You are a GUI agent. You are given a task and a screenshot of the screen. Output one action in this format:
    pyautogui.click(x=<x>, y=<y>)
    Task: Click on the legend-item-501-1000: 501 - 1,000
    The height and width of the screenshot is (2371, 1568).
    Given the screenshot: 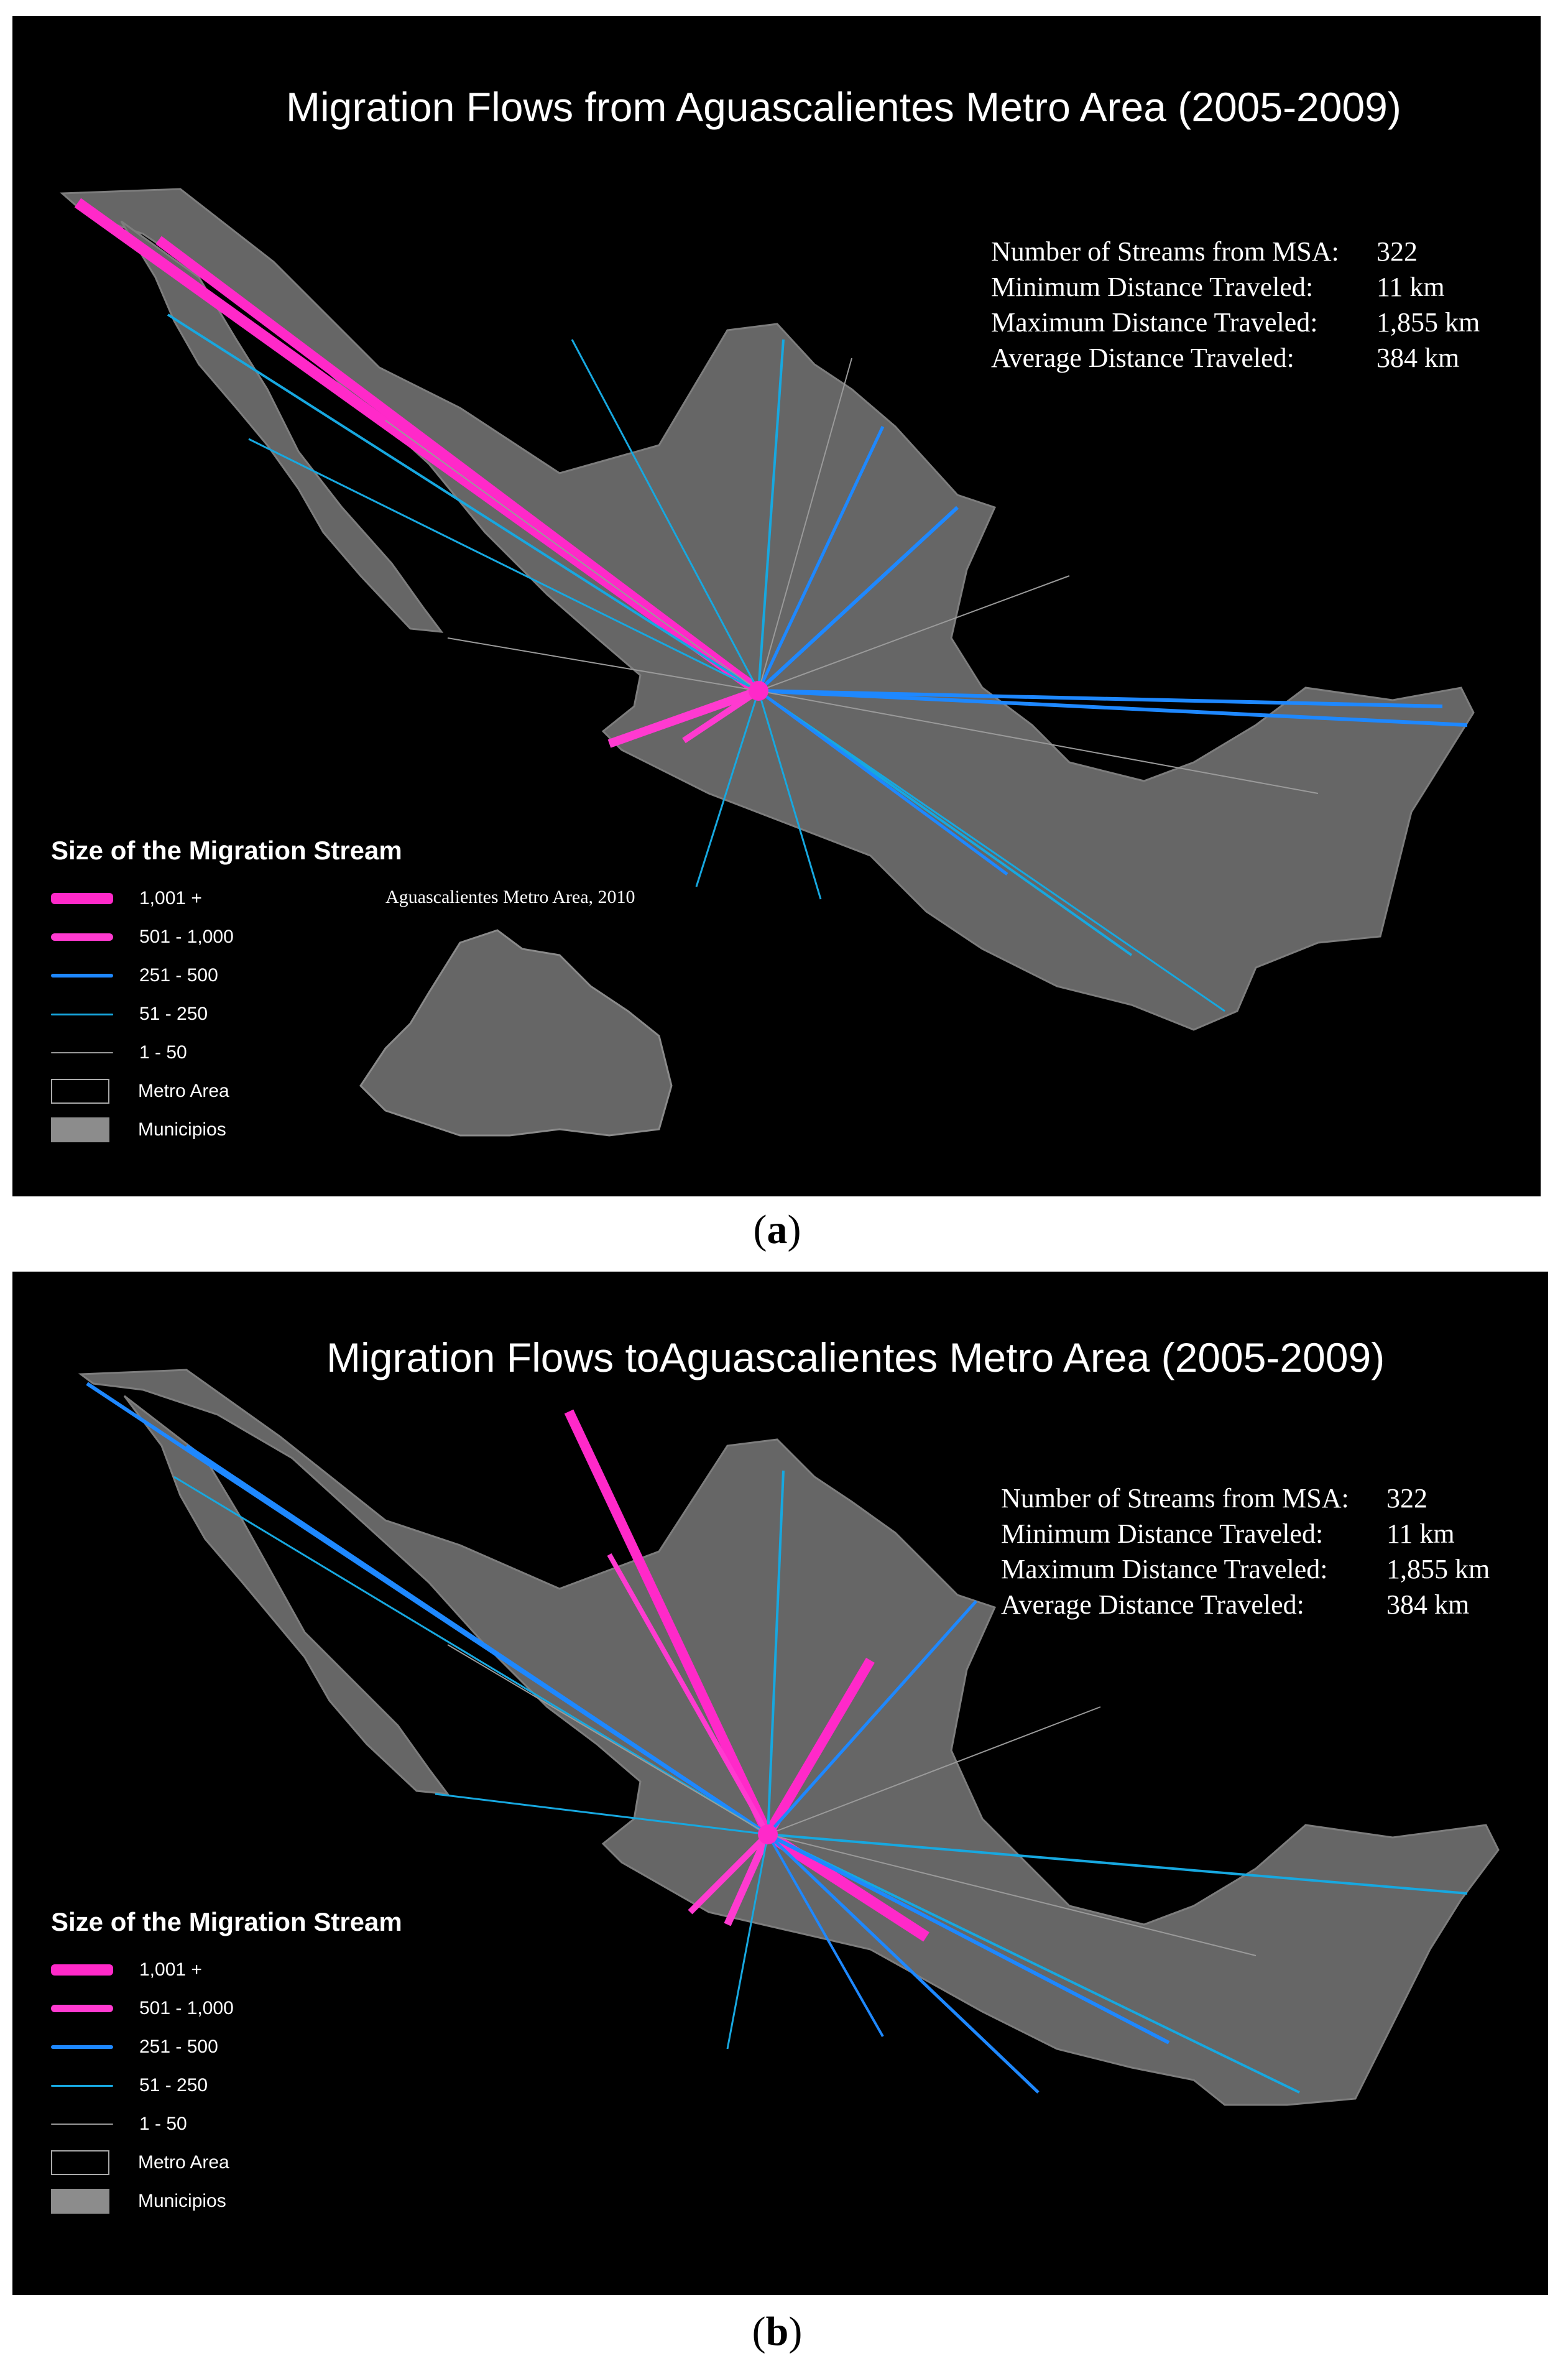 What is the action you would take?
    pyautogui.click(x=226, y=2008)
    